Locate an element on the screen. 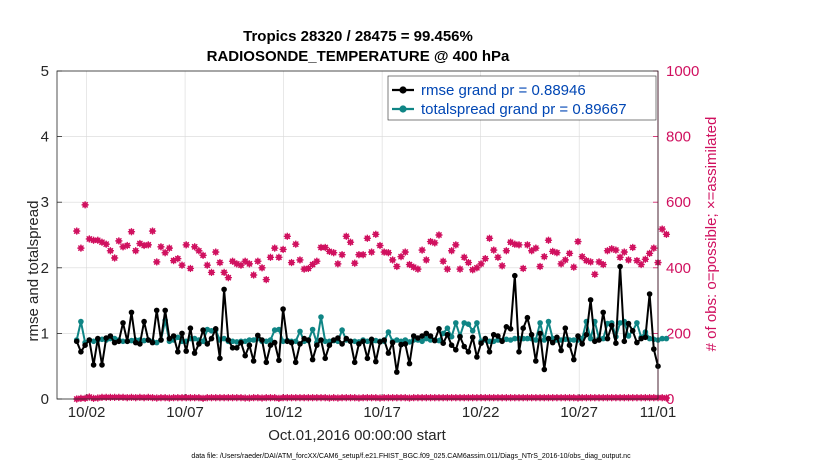 The image size is (830, 470). x-tick-label: 10/07 is located at coordinates (185, 412).